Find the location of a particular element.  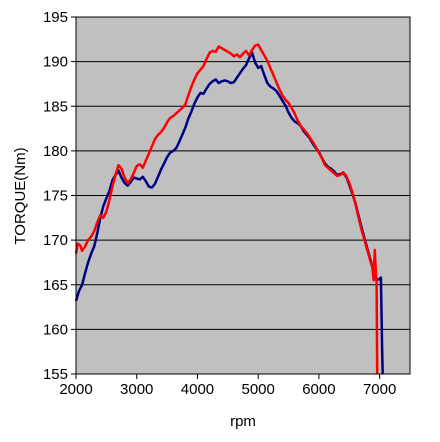

y-tick-label: 165 is located at coordinates (55, 285).